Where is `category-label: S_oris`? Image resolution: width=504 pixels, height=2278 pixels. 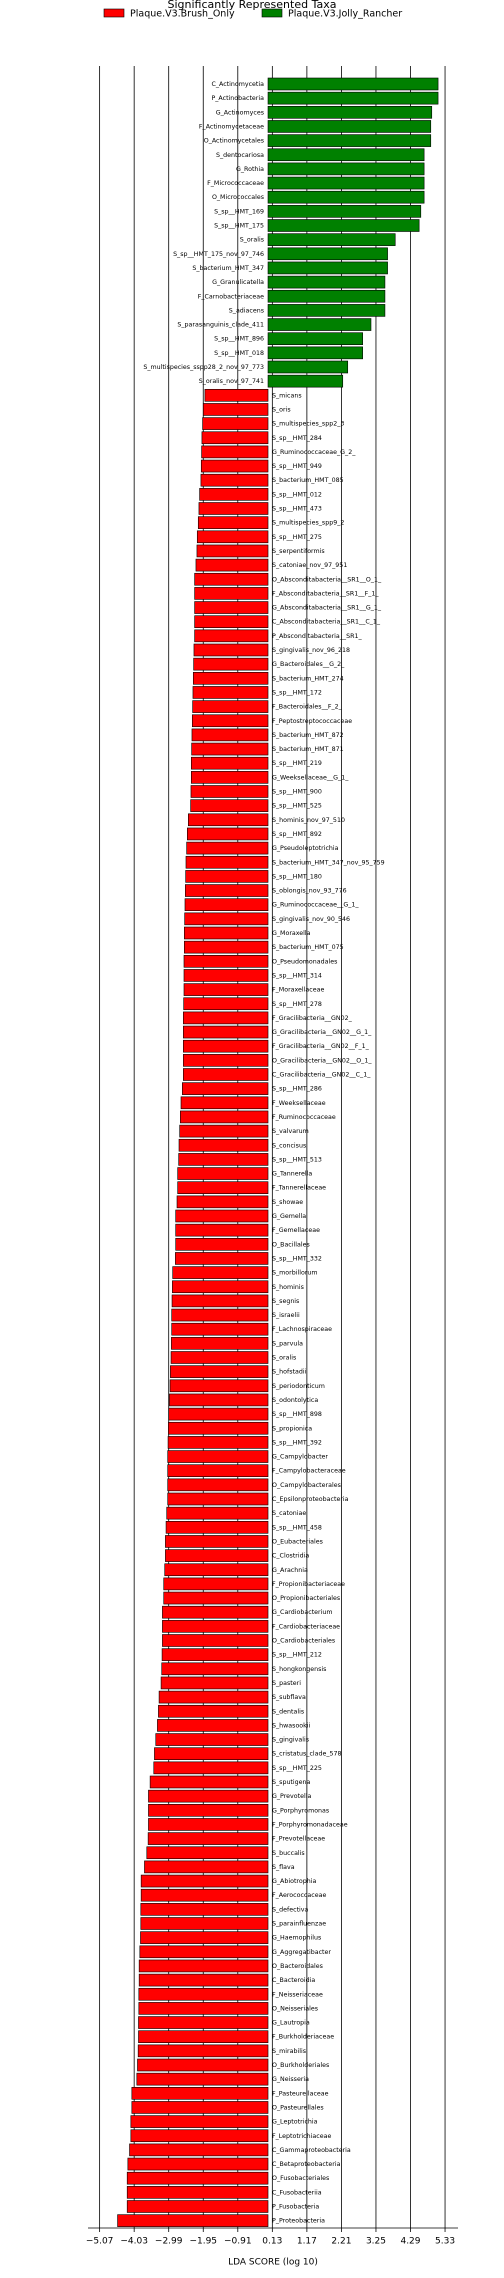 category-label: S_oris is located at coordinates (281, 409).